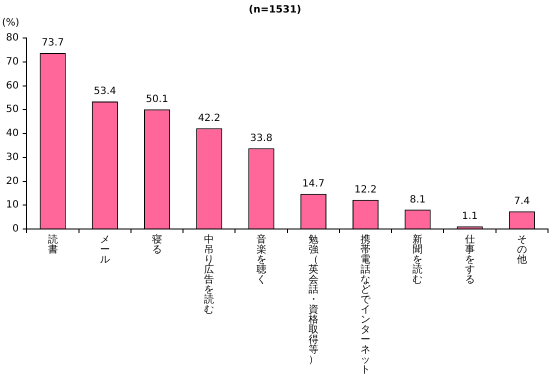  What do you see at coordinates (15, 229) in the screenshot?
I see `y-tick-label: 0` at bounding box center [15, 229].